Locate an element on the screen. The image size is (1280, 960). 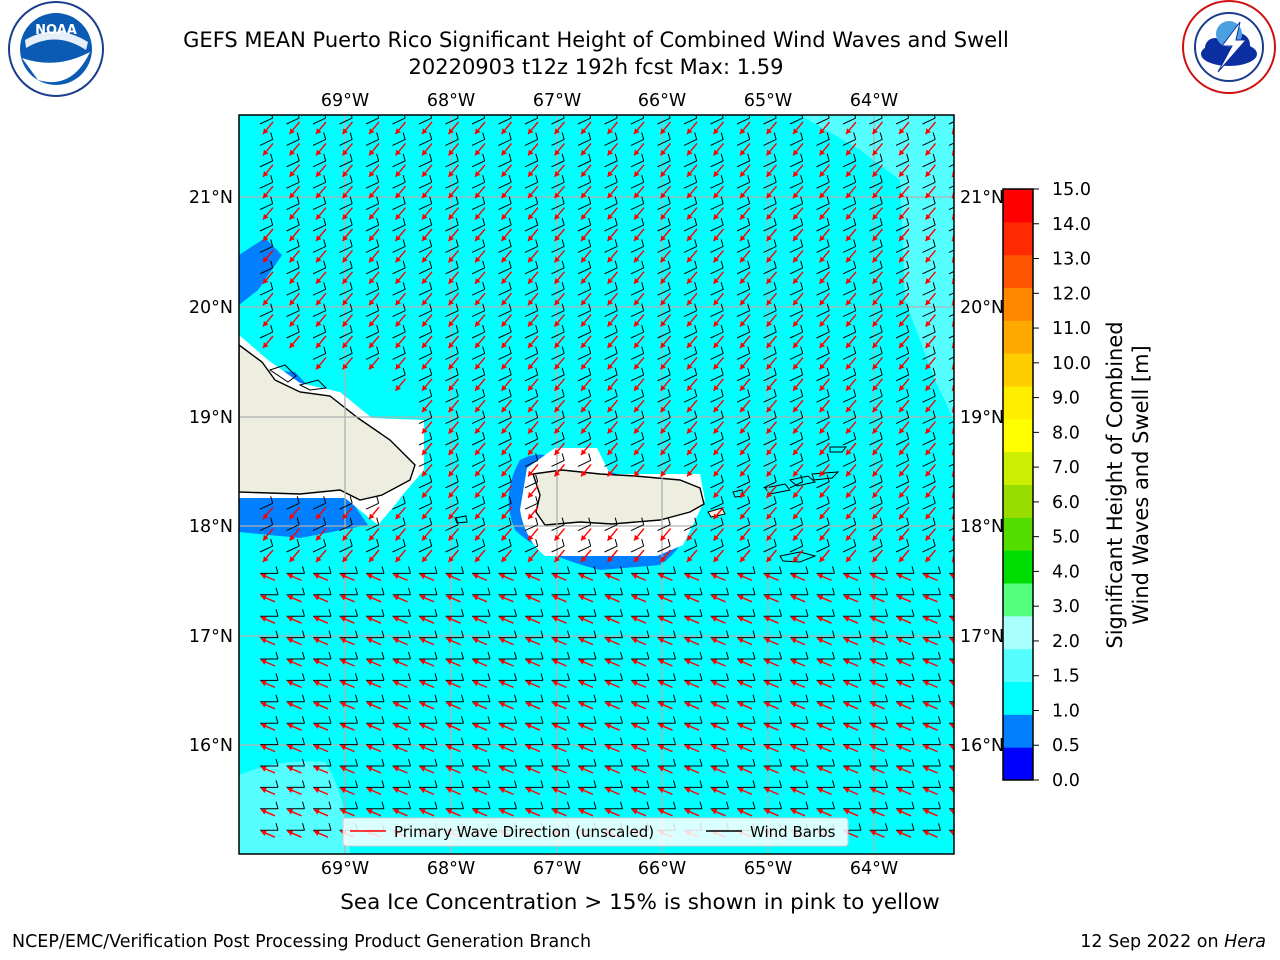
land-hispaniola is located at coordinates (327, 422).